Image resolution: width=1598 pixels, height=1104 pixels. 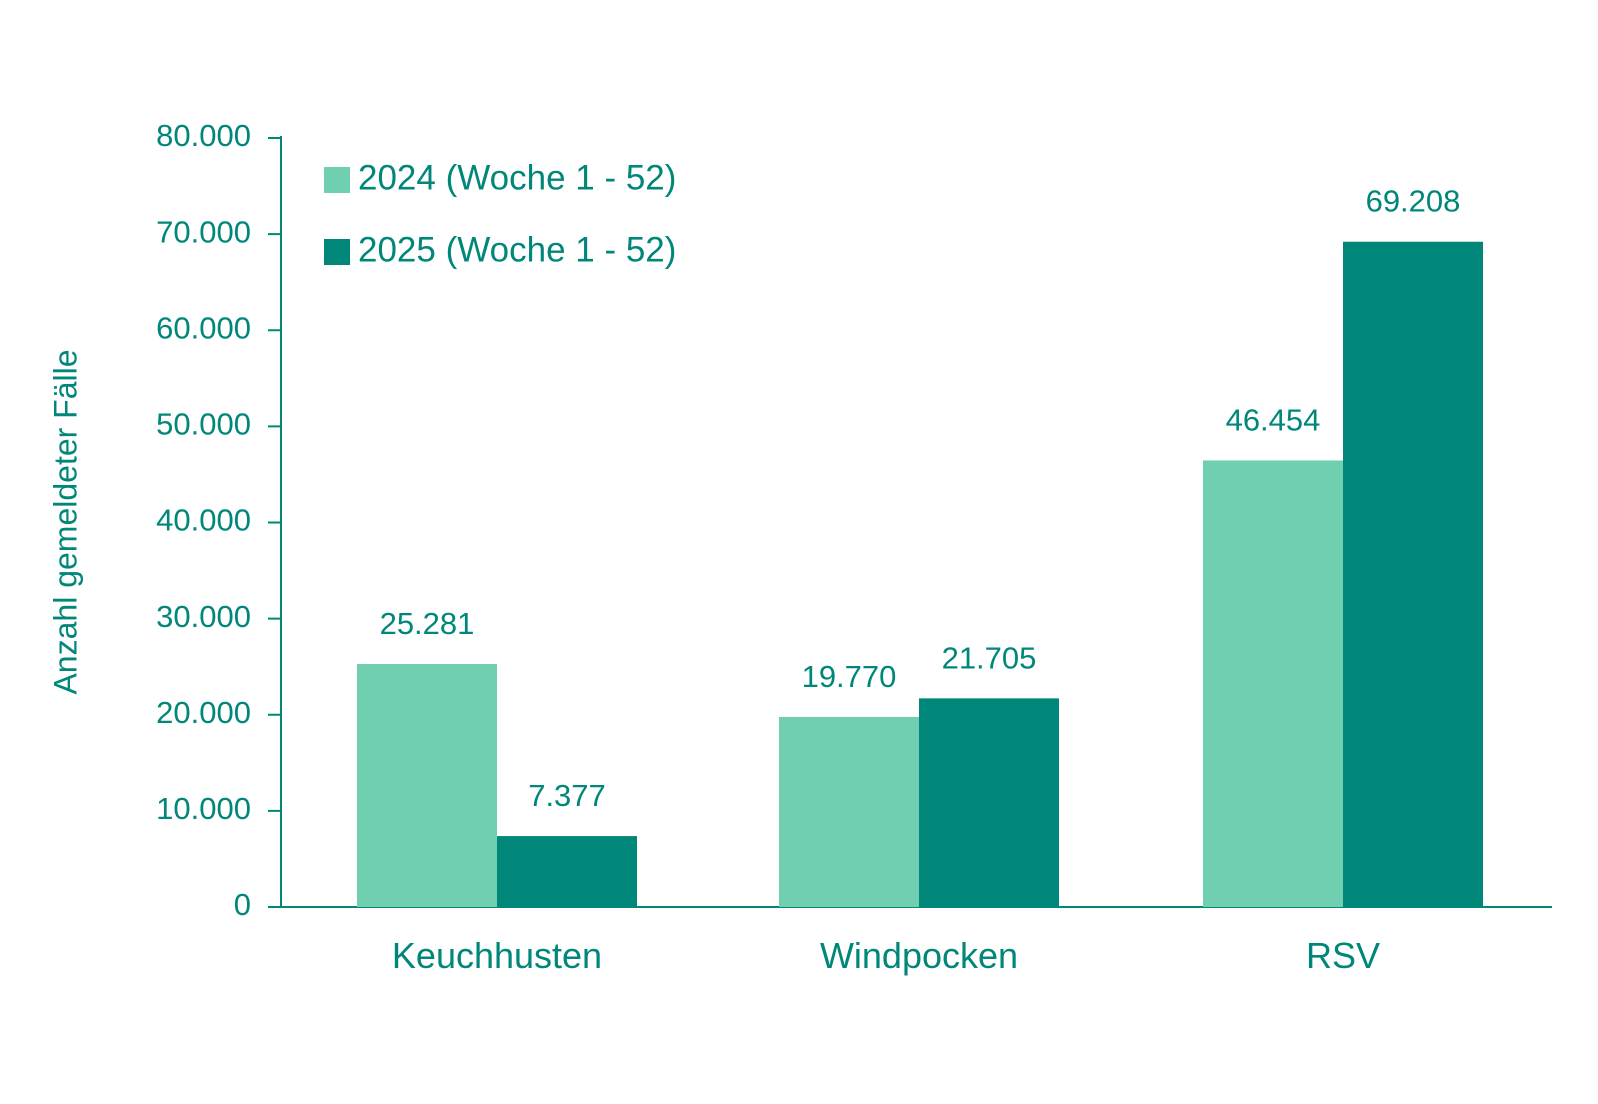 What do you see at coordinates (427, 785) in the screenshot?
I see `bar-2024-keuchhusten` at bounding box center [427, 785].